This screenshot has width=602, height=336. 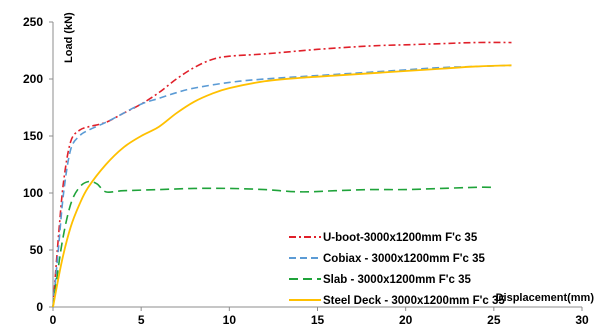 What do you see at coordinates (545, 298) in the screenshot?
I see `x-axis-title: Displacement(mm)` at bounding box center [545, 298].